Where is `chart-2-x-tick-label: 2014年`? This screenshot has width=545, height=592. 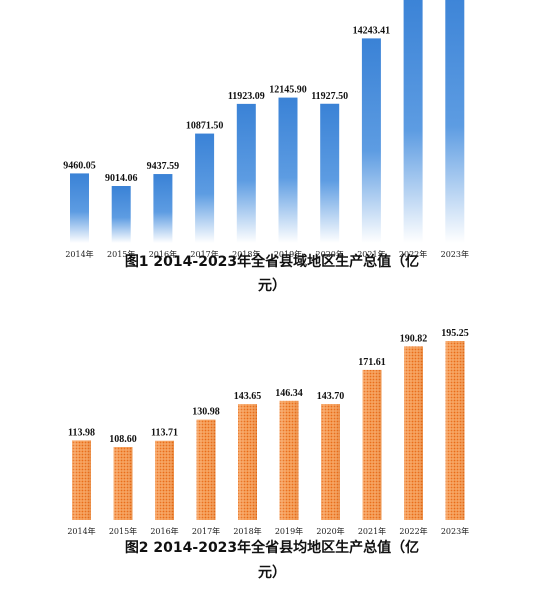
chart-2-x-tick-label: 2014年 is located at coordinates (81, 531).